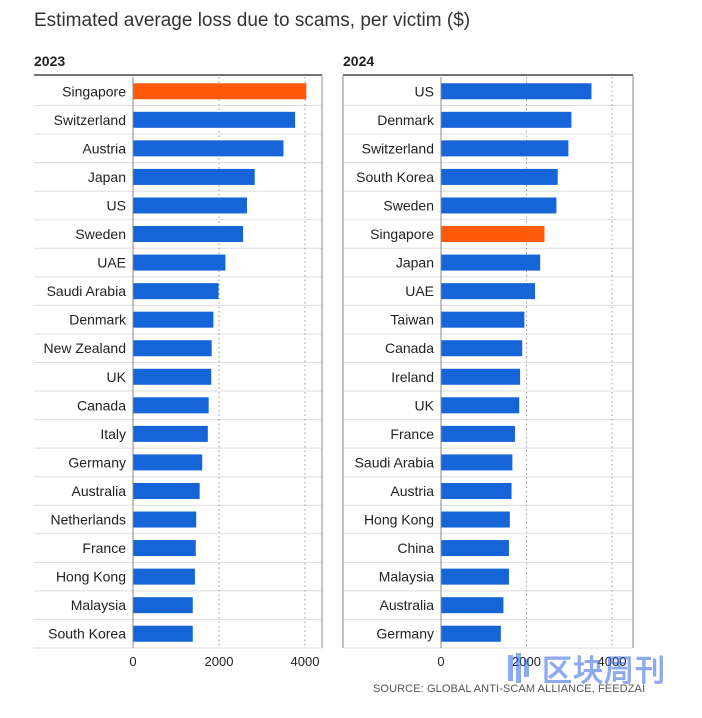 This screenshot has height=718, width=702. Describe the element at coordinates (89, 520) in the screenshot. I see `category-label: Netherlands` at that location.